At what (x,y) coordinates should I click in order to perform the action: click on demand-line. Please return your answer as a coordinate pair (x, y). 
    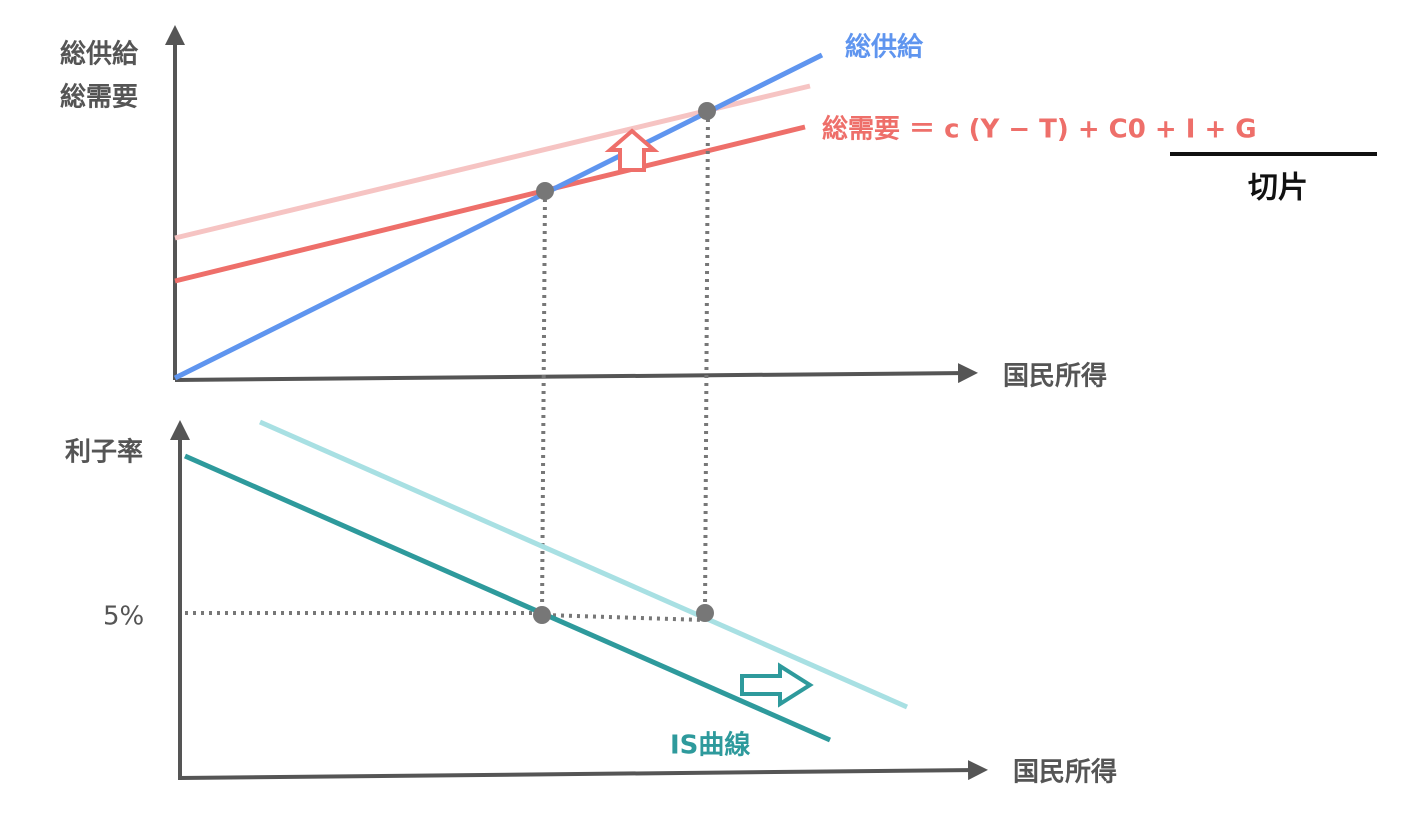
    Looking at the image, I should click on (490, 204).